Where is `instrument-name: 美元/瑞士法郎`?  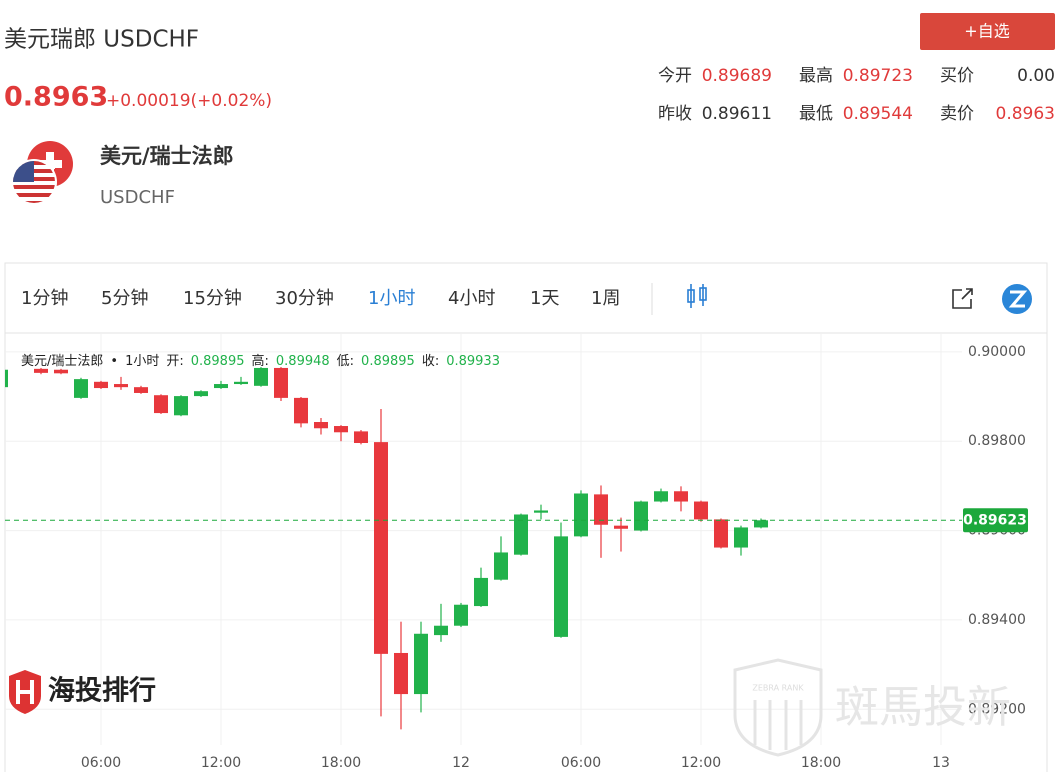
instrument-name: 美元/瑞士法郎 is located at coordinates (167, 156).